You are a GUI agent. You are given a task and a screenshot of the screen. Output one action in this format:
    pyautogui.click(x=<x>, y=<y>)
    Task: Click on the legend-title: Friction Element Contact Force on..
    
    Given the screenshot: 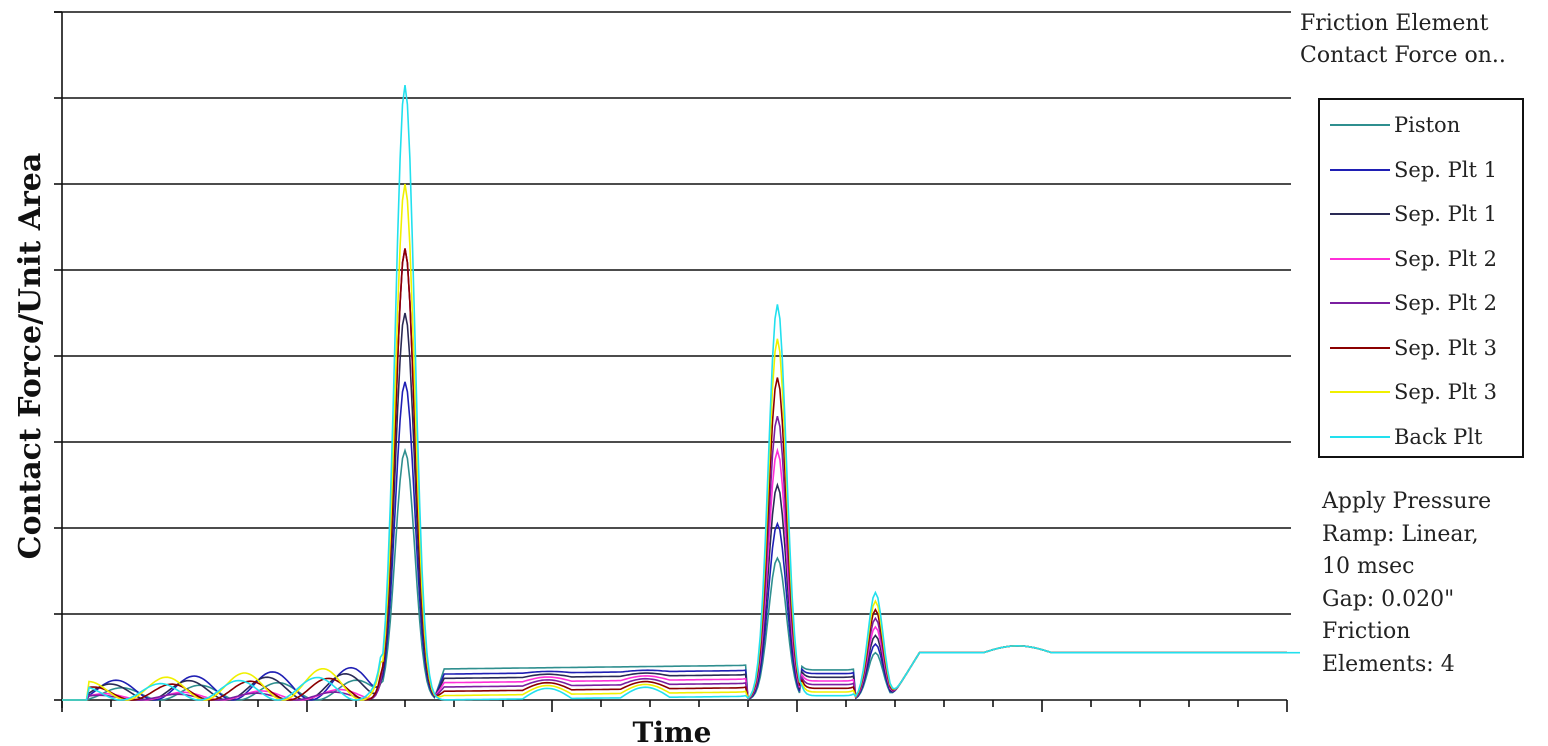 What is the action you would take?
    pyautogui.click(x=1403, y=40)
    